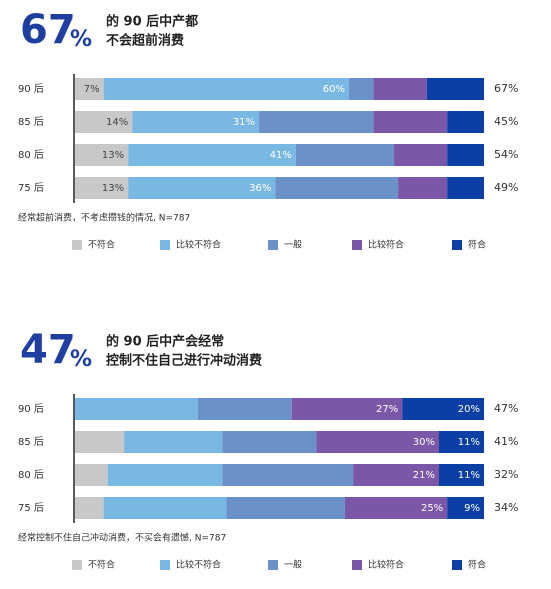 This screenshot has width=551, height=589. What do you see at coordinates (104, 218) in the screenshot?
I see `note: 经常超前消费，不考虑攒钱的情况, N=787` at bounding box center [104, 218].